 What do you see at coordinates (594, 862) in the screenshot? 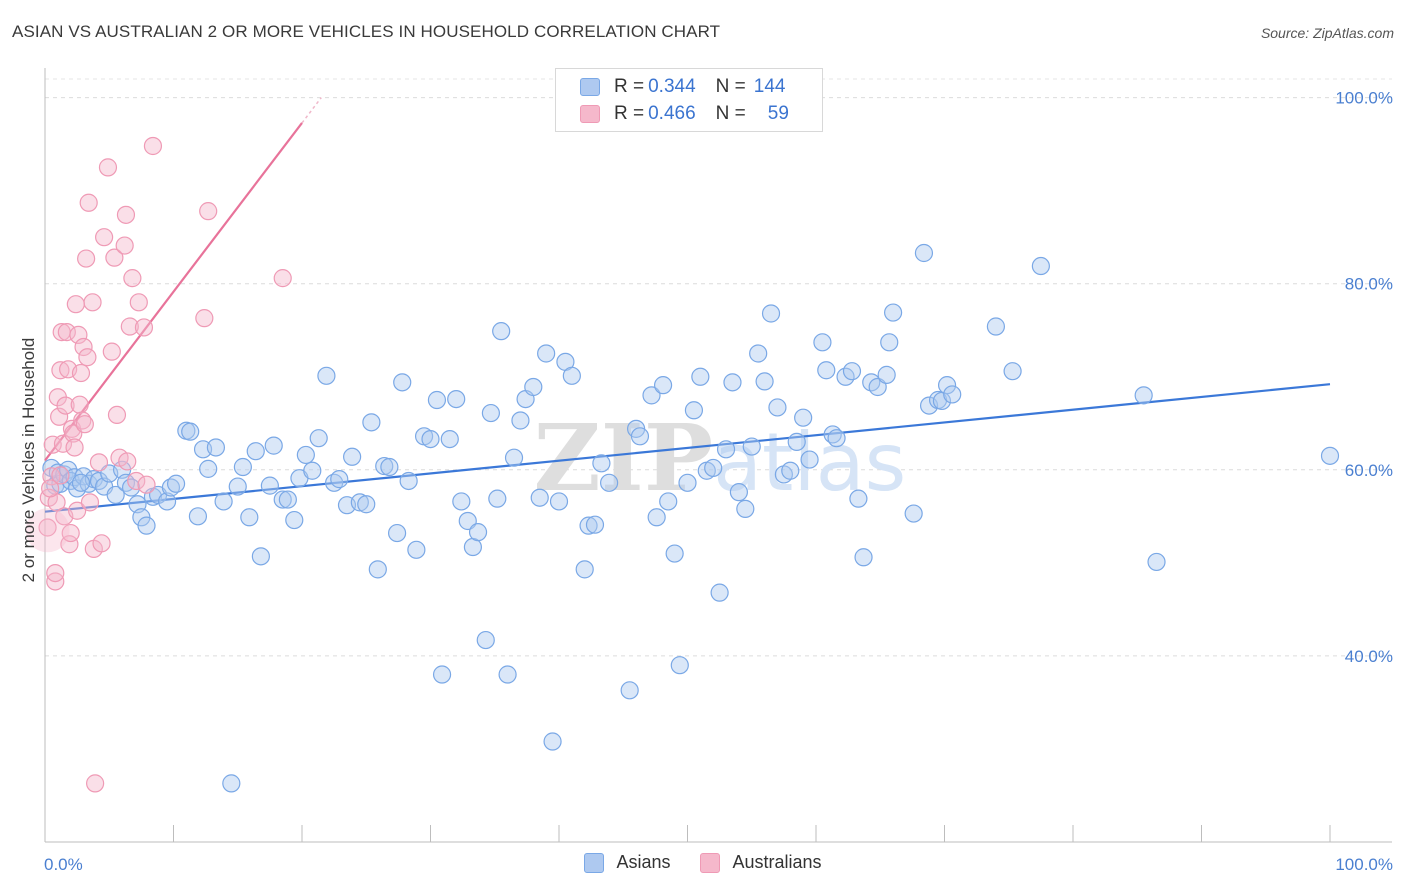
I see `legend-swatch-asians` at bounding box center [594, 862].